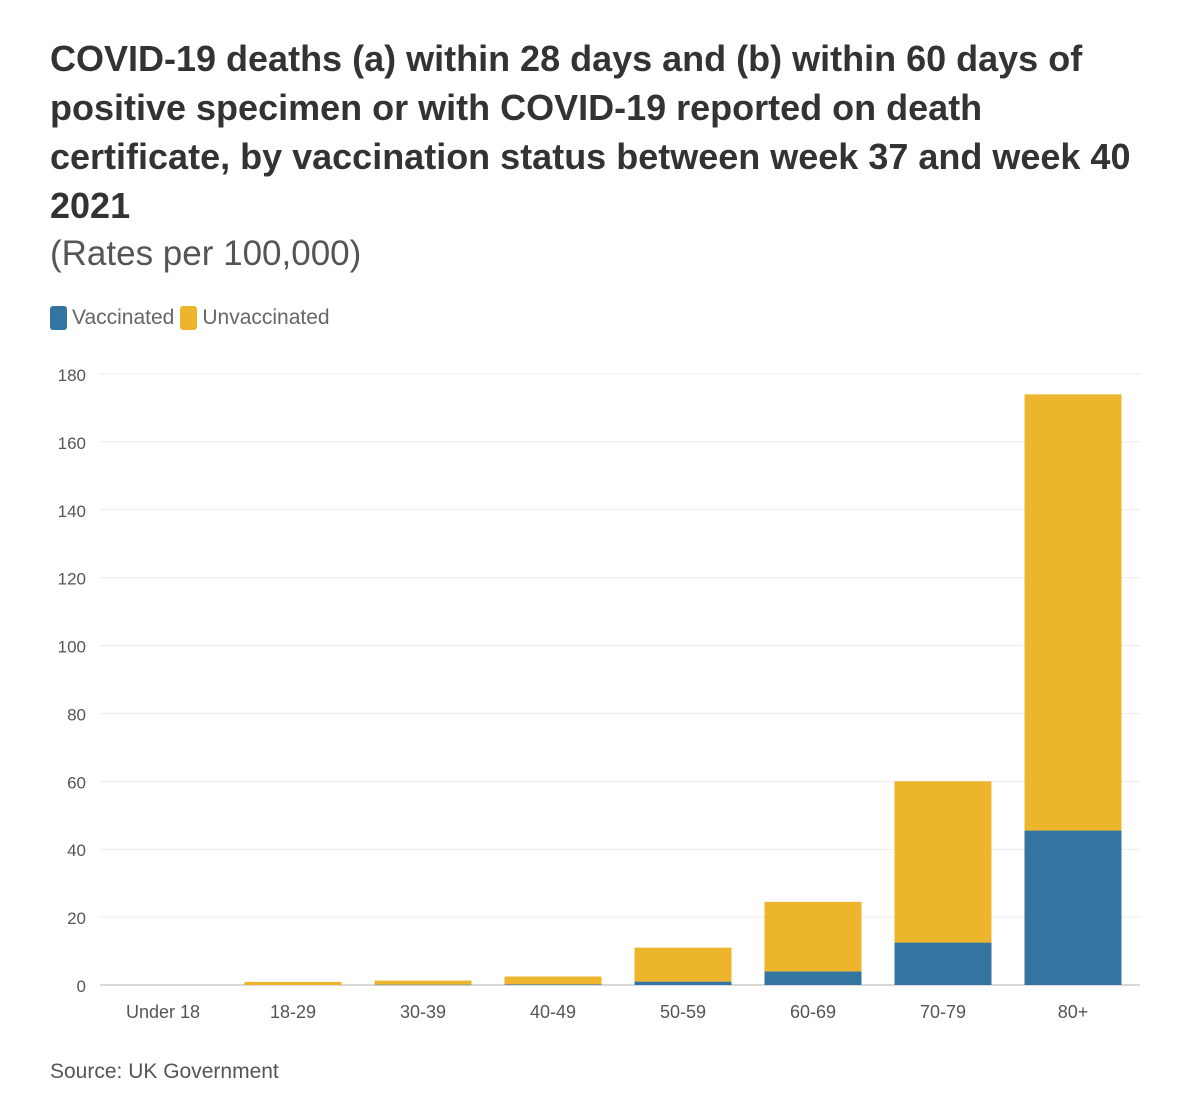 The height and width of the screenshot is (1116, 1200). I want to click on legend-swatch-vaccinated, so click(58, 318).